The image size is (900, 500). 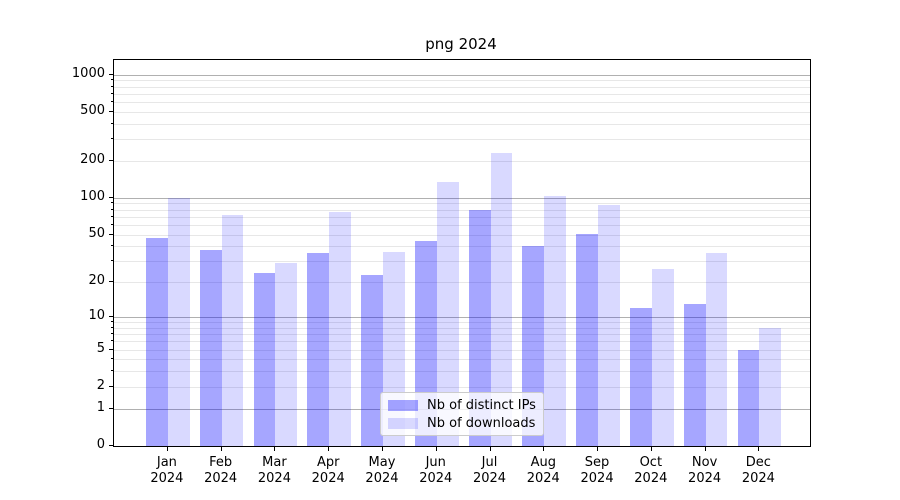 I want to click on y-tick-label: 5, so click(x=100, y=348).